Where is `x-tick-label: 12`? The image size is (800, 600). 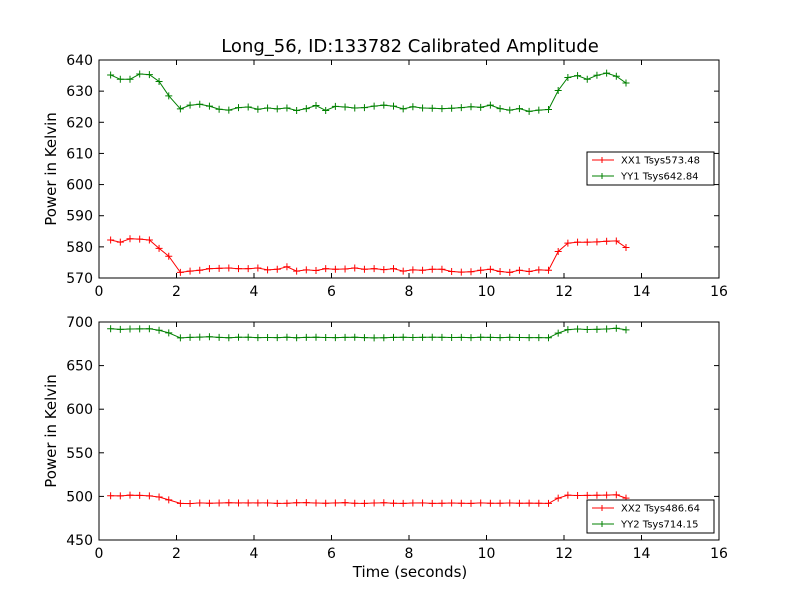 x-tick-label: 12 is located at coordinates (564, 292).